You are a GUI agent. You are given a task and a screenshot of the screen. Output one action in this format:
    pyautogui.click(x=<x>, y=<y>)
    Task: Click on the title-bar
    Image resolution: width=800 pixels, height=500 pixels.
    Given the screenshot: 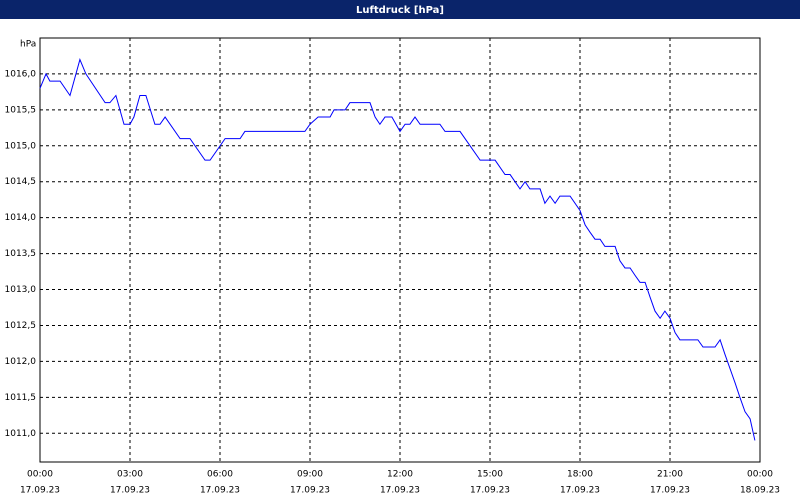 What is the action you would take?
    pyautogui.click(x=400, y=9)
    